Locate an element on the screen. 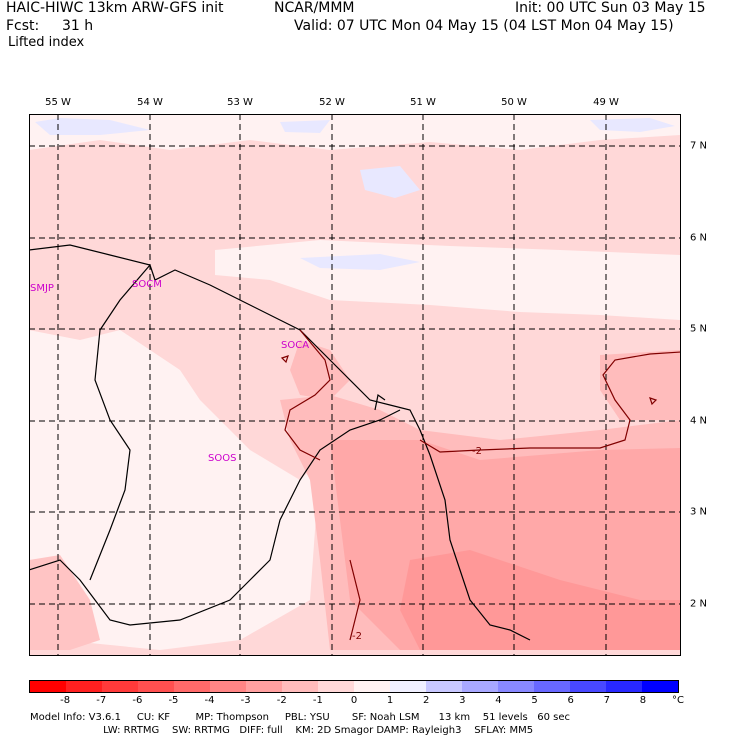  station-label: SOCM is located at coordinates (147, 284).